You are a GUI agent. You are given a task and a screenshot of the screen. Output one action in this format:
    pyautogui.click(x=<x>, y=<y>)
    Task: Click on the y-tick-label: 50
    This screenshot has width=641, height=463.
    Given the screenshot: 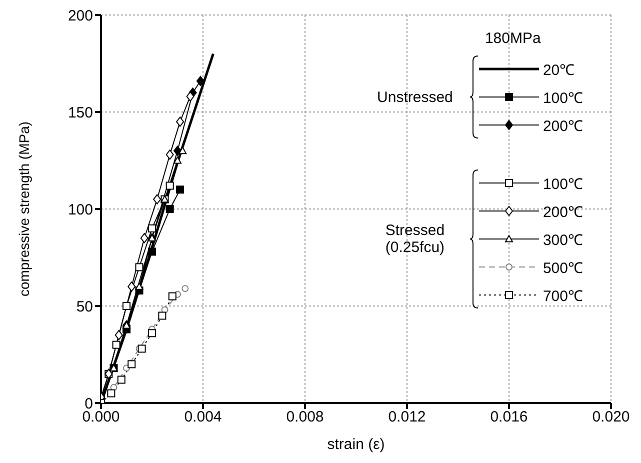 What is the action you would take?
    pyautogui.click(x=84, y=307)
    